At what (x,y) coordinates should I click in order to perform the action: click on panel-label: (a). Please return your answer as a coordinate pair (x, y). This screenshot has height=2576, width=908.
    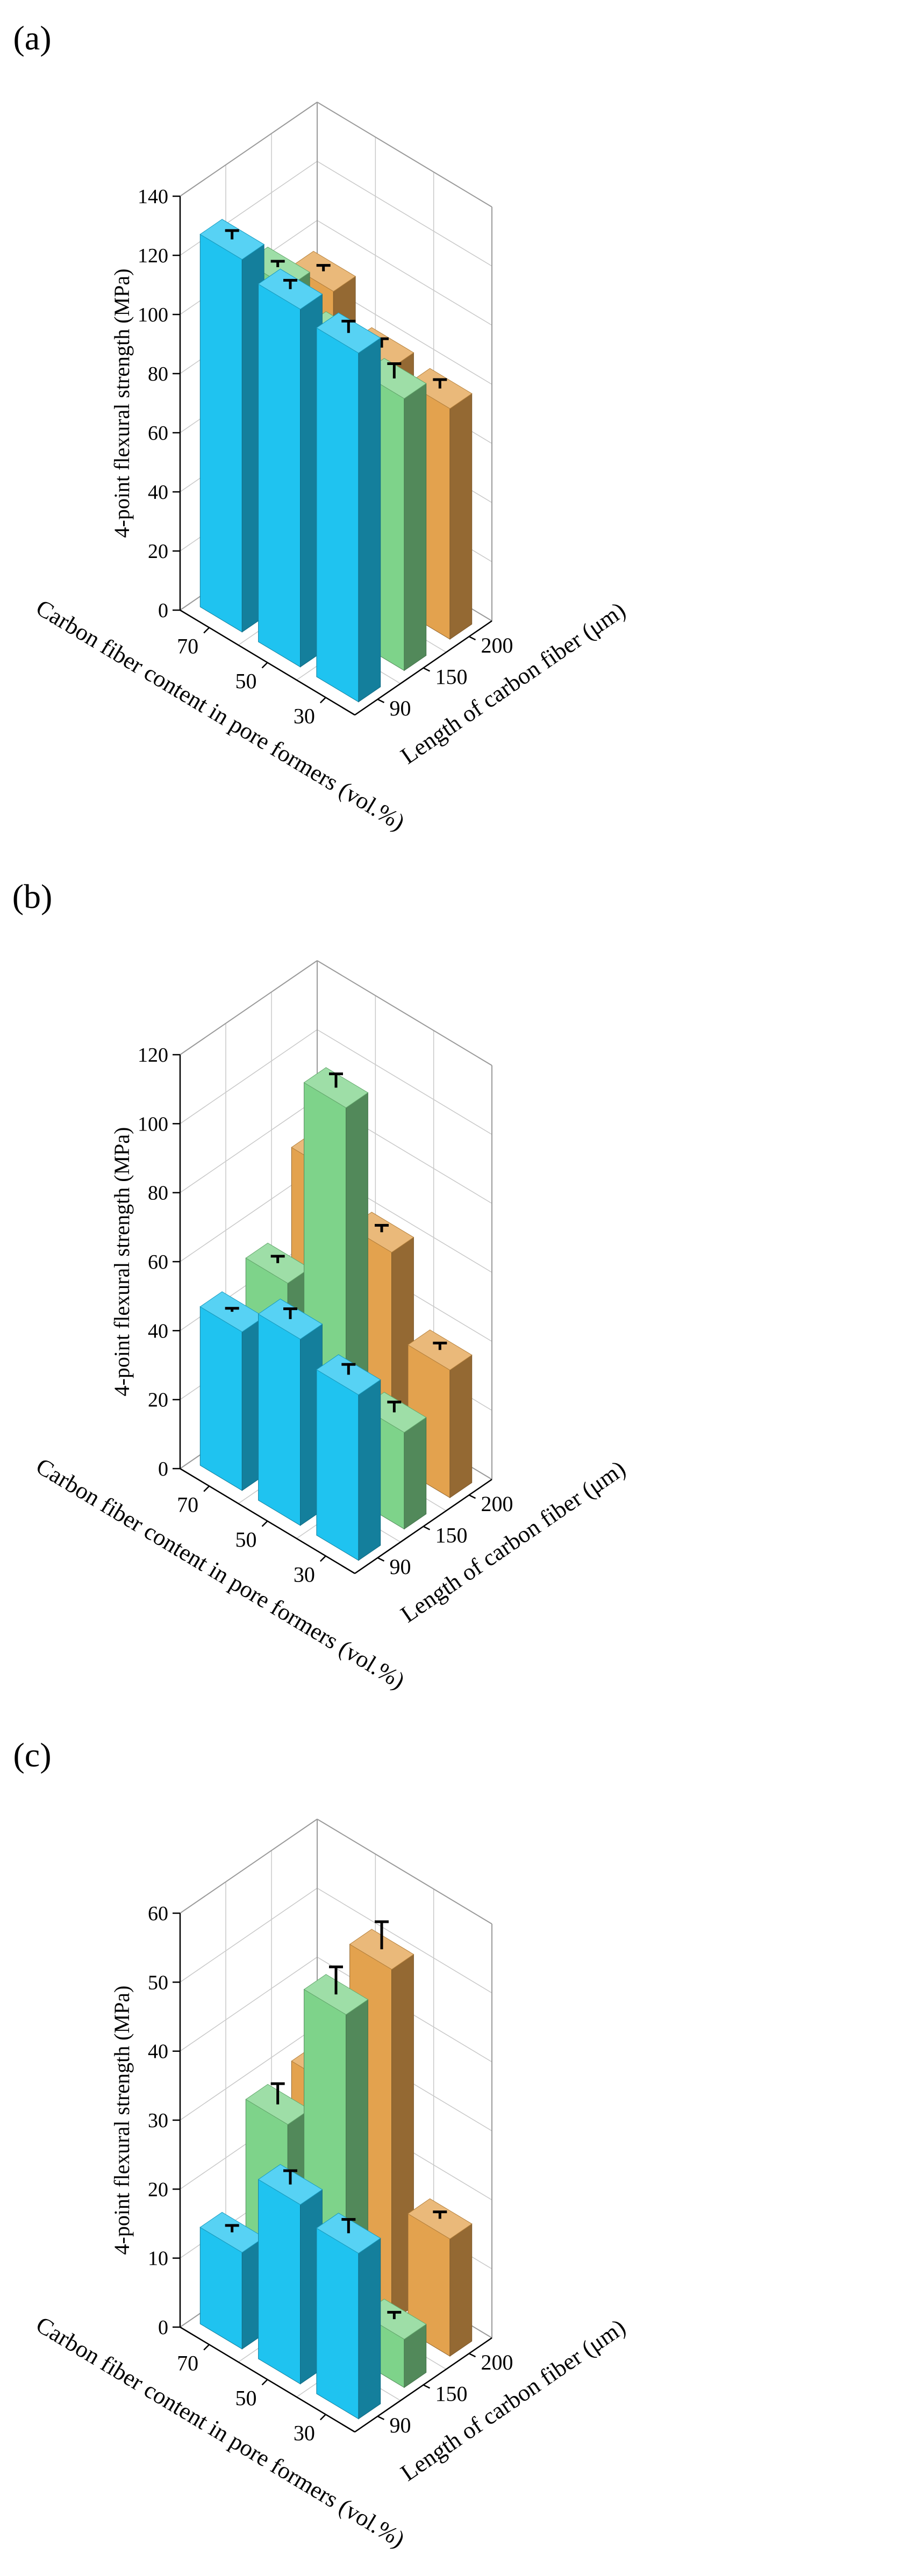
    Looking at the image, I should click on (32, 38).